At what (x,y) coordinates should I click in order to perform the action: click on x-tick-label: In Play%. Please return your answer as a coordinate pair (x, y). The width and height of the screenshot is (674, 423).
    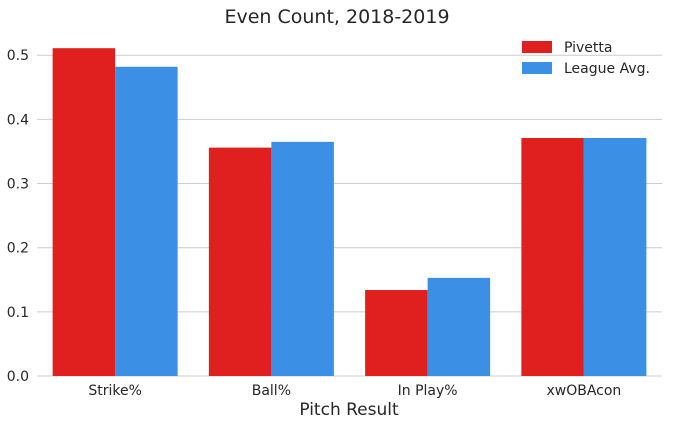
    Looking at the image, I should click on (428, 391).